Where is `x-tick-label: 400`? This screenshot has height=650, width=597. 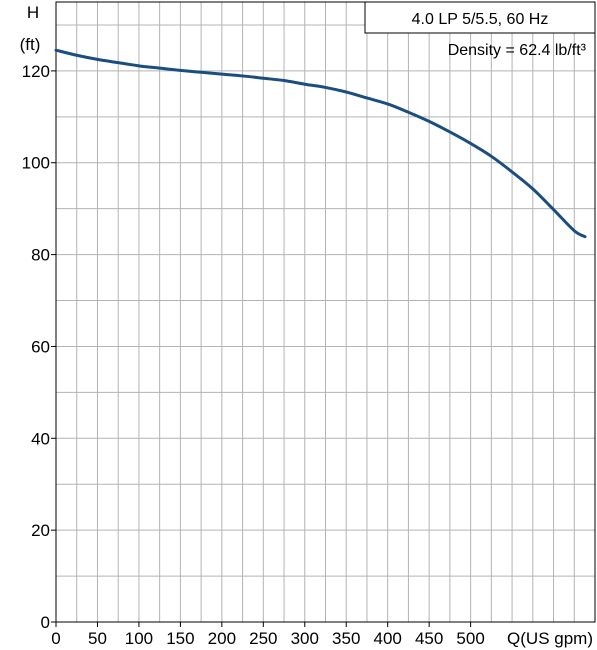 x-tick-label: 400 is located at coordinates (388, 638).